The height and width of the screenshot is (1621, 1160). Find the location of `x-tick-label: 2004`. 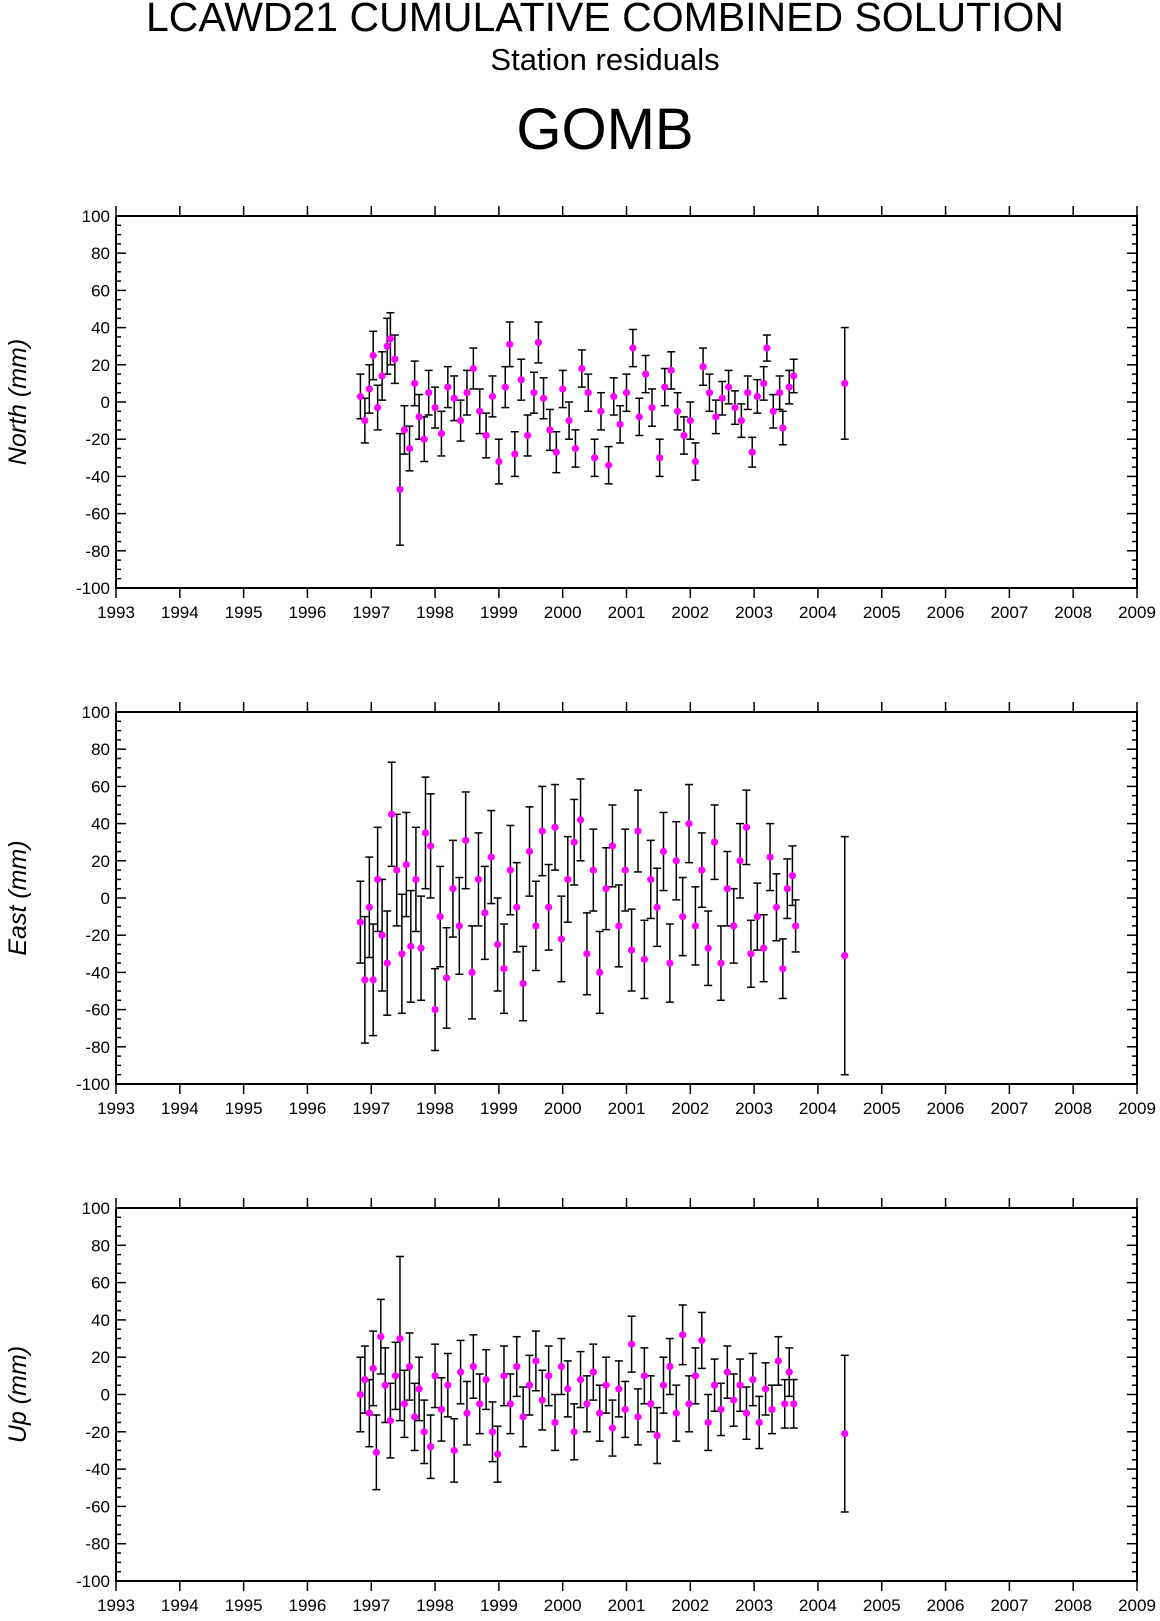

x-tick-label: 2004 is located at coordinates (818, 1605).